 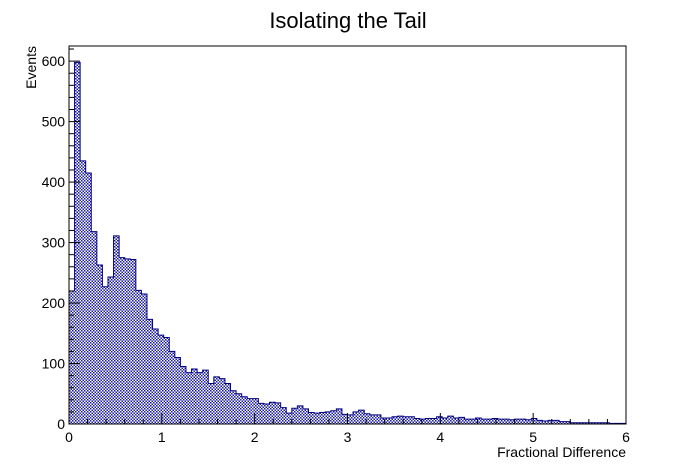 What do you see at coordinates (561, 452) in the screenshot?
I see `x-axis-label: Fractional Difference` at bounding box center [561, 452].